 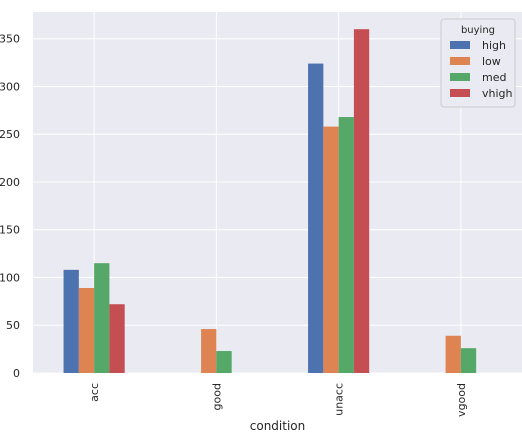 What do you see at coordinates (71, 321) in the screenshot?
I see `bar-high-acc` at bounding box center [71, 321].